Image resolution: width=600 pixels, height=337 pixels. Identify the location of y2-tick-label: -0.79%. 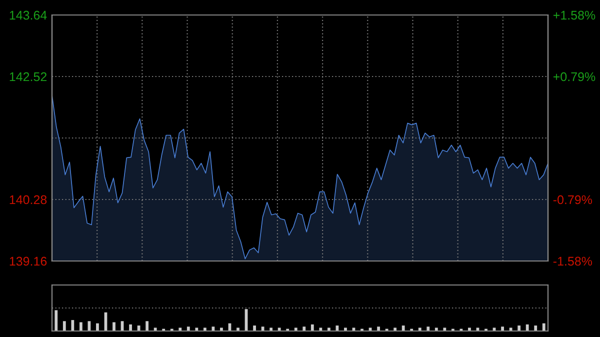
(572, 199).